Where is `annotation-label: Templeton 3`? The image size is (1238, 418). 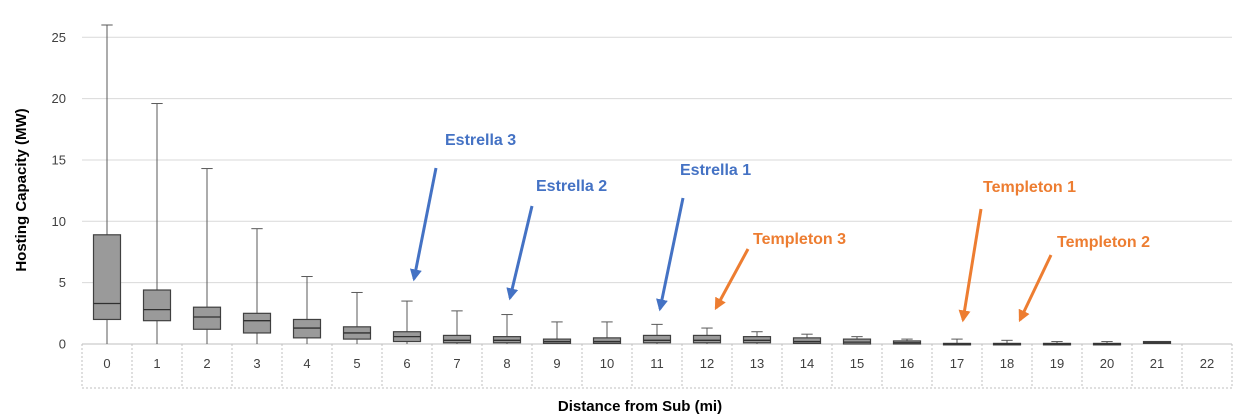 annotation-label: Templeton 3 is located at coordinates (799, 239).